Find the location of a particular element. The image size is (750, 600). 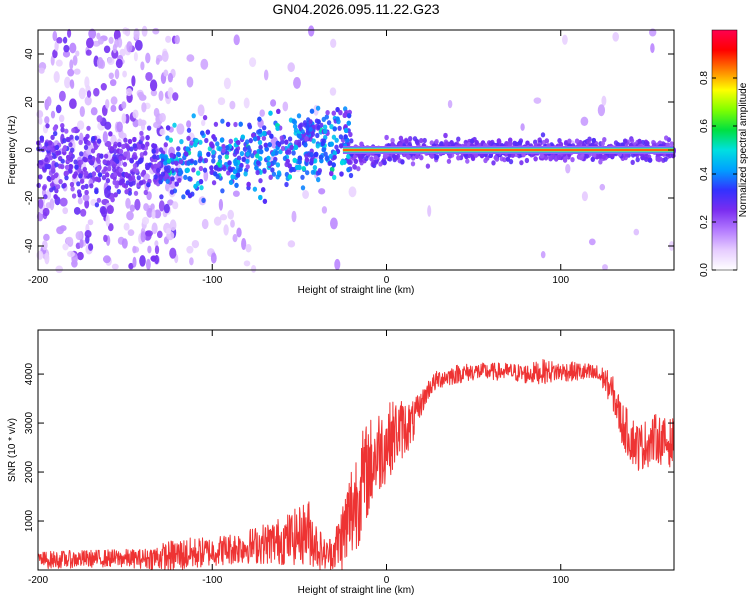

colorbar-tick-label: 0.6 is located at coordinates (704, 126).